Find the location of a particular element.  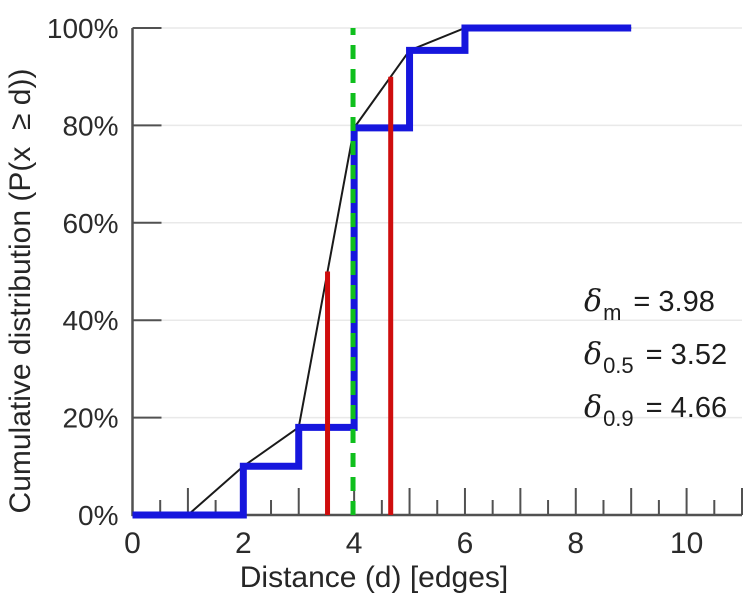

y-tick-labels: 0% 20% 40% 60% 80% 100% is located at coordinates (83, 272).